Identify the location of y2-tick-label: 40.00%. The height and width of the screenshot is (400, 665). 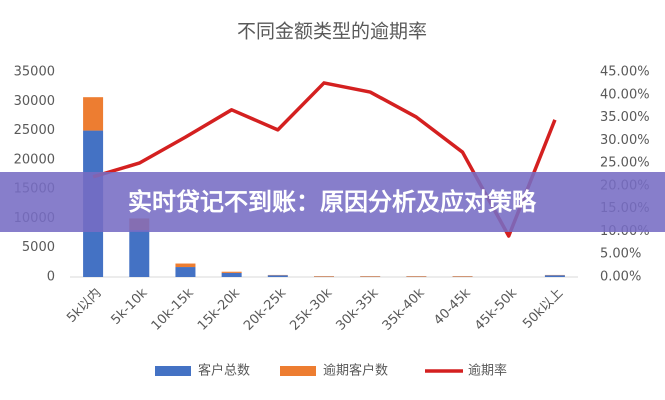
(625, 94).